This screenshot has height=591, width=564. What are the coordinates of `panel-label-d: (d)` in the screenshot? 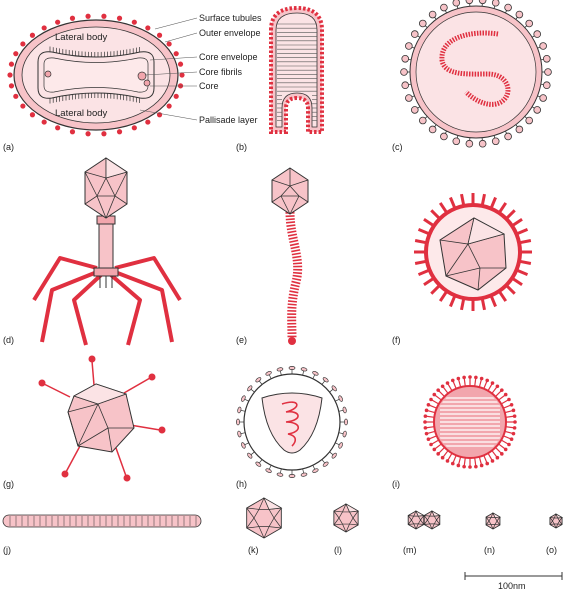 It's located at (8, 340).